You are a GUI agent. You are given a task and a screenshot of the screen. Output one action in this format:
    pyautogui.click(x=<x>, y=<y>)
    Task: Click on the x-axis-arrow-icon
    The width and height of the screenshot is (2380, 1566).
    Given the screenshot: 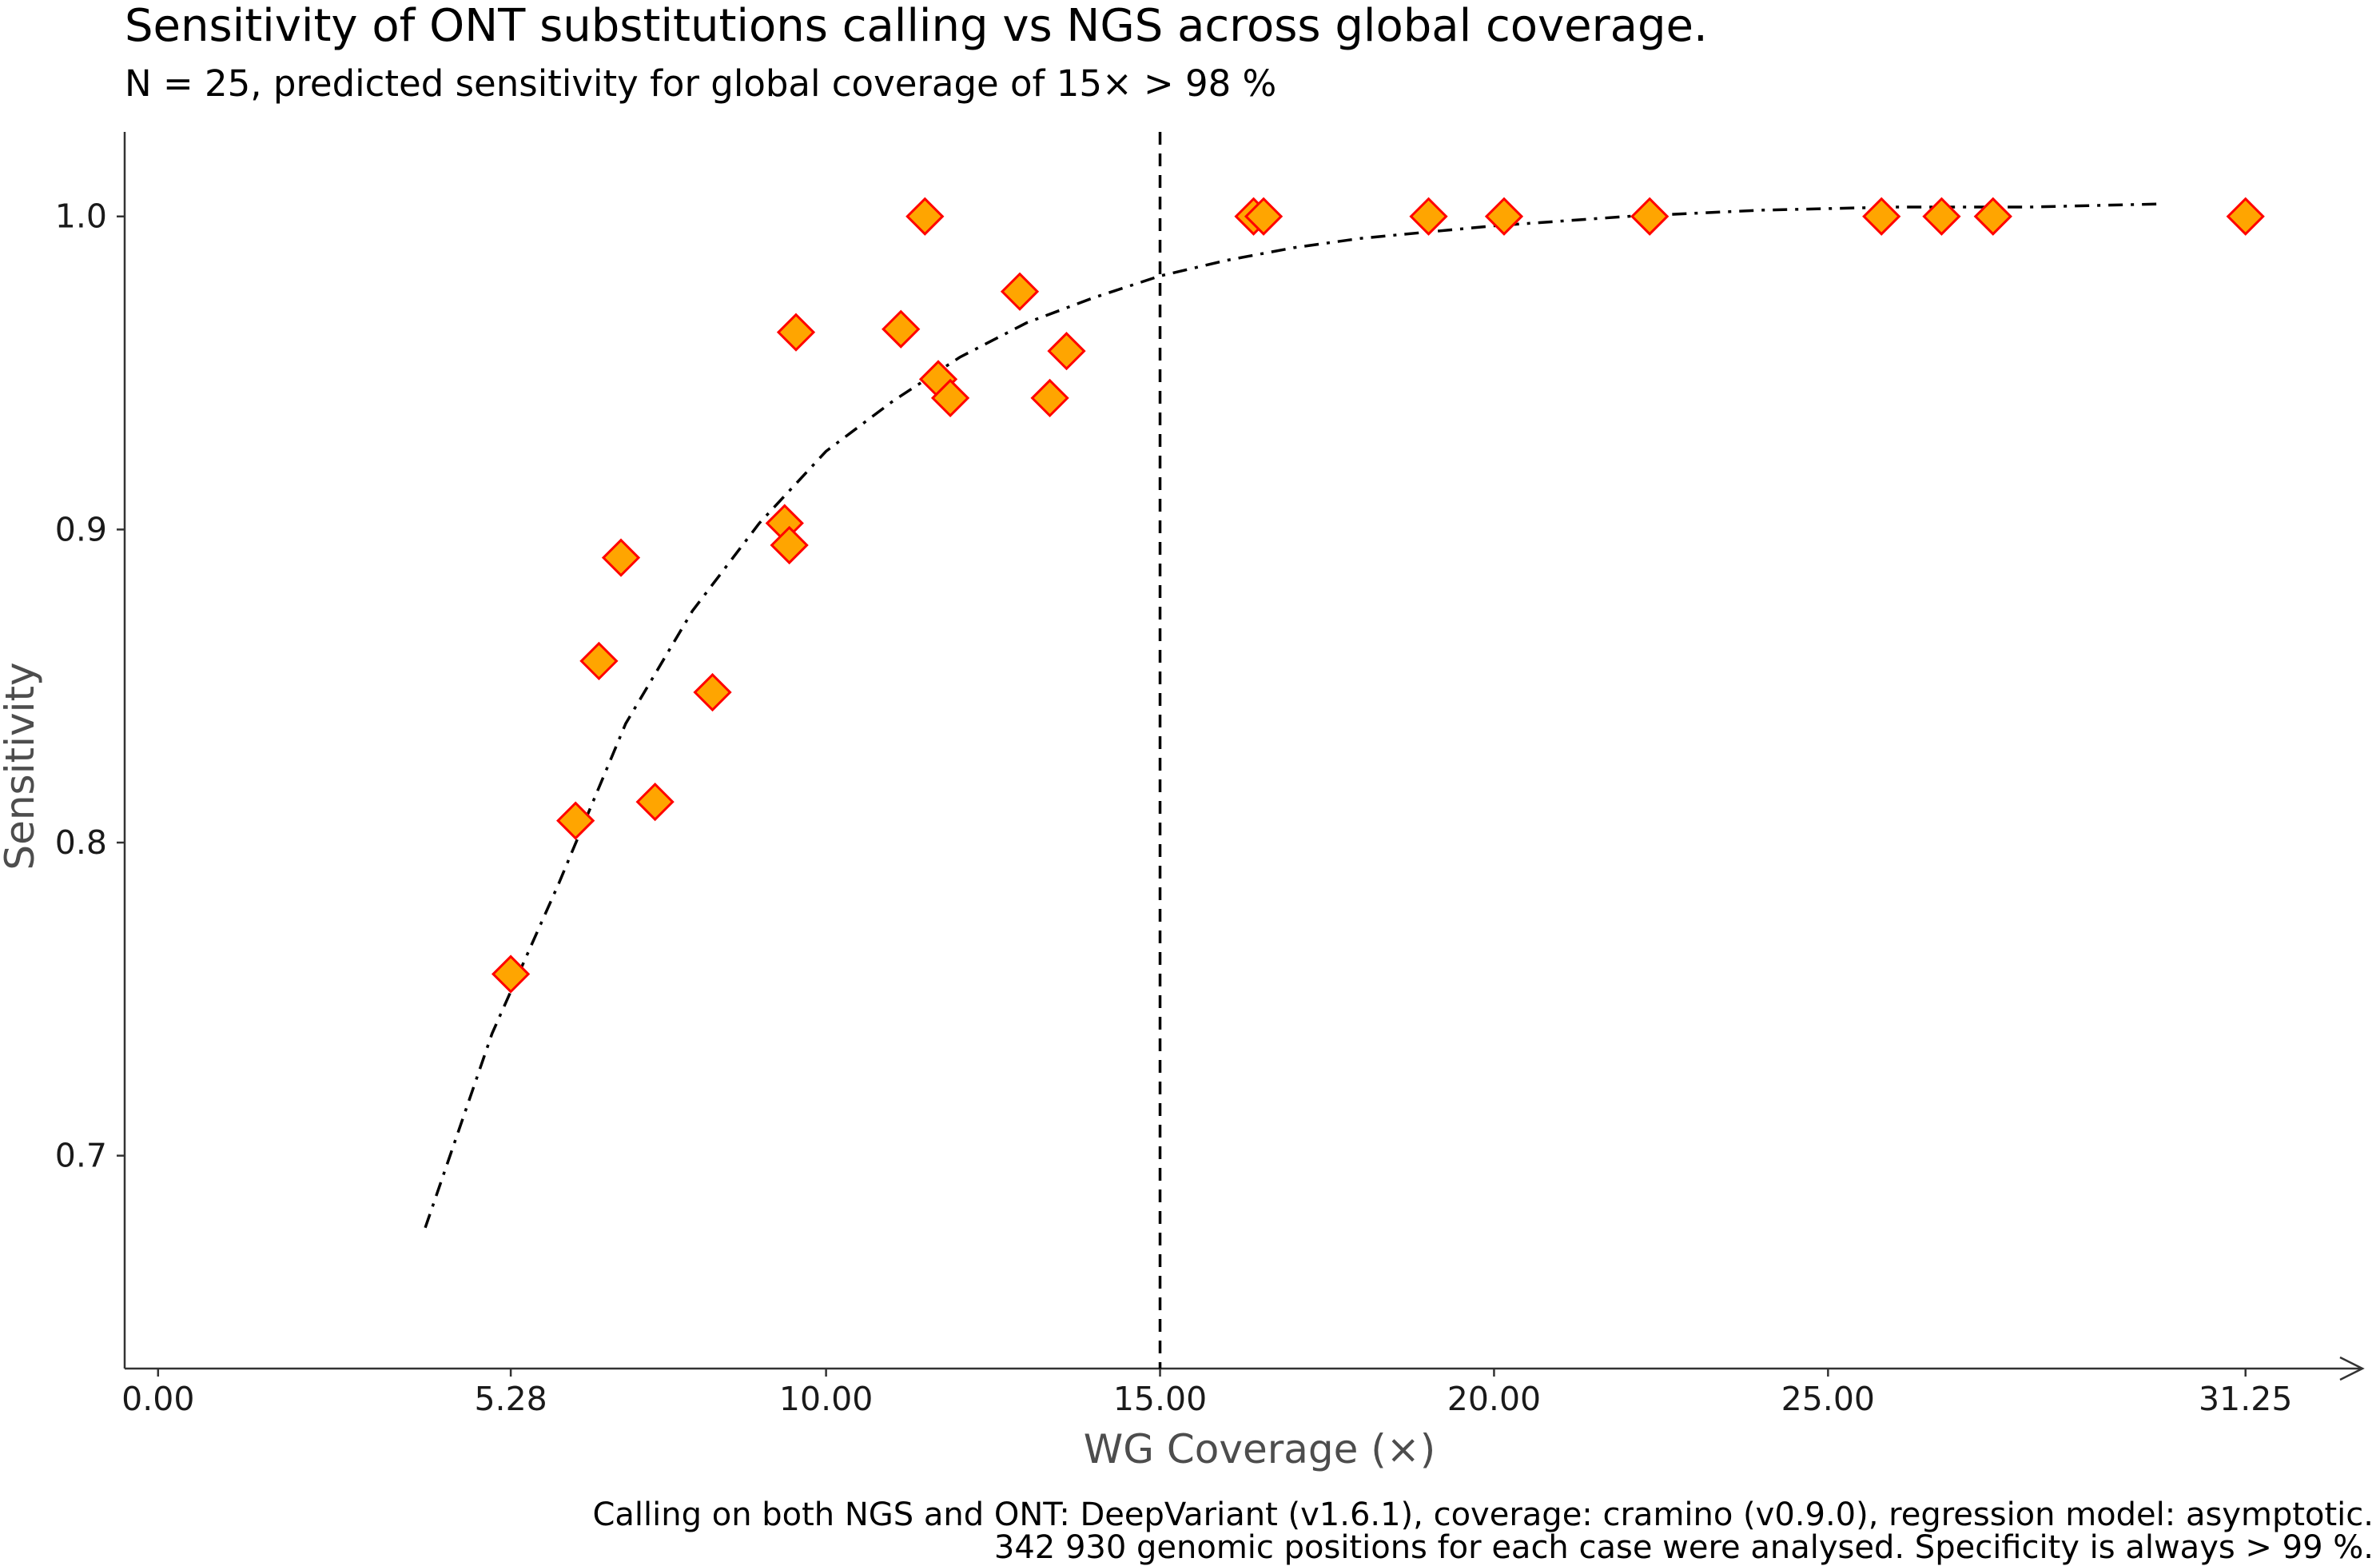 What is the action you would take?
    pyautogui.click(x=2352, y=1368)
    